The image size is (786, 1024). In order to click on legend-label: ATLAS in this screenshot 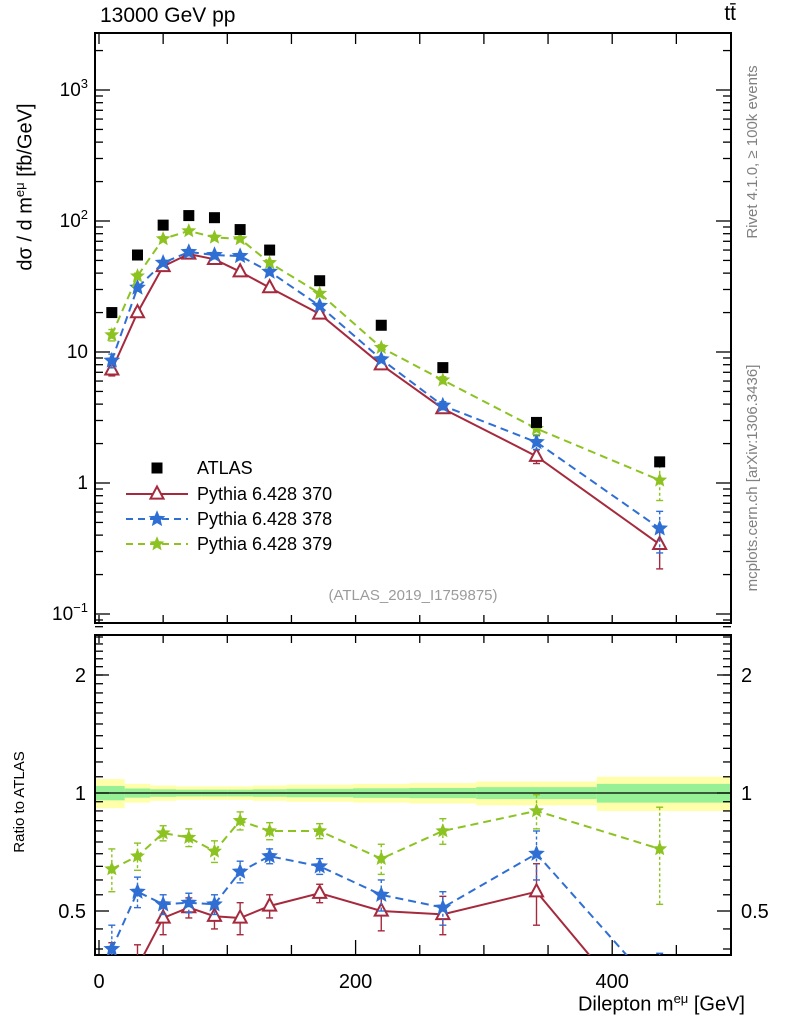, I will do `click(225, 468)`.